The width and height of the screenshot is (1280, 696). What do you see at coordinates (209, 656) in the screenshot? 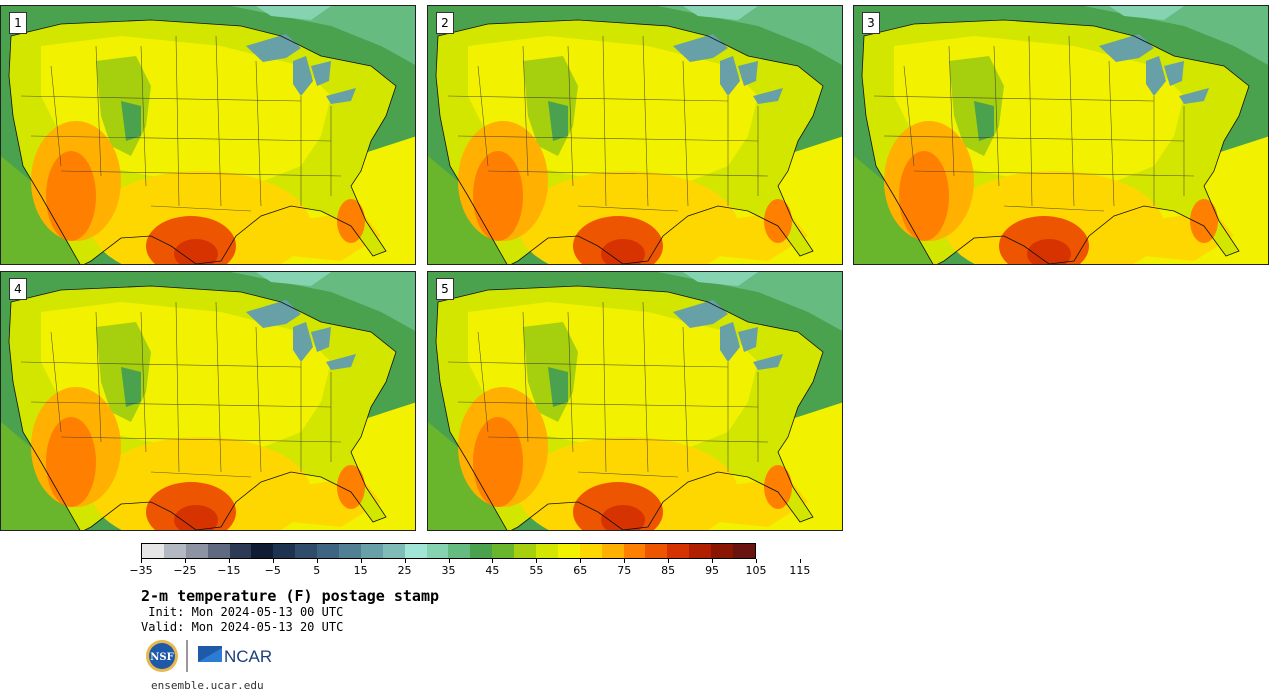
I see `nsf-ncar-logo: NSF NCAR` at bounding box center [209, 656].